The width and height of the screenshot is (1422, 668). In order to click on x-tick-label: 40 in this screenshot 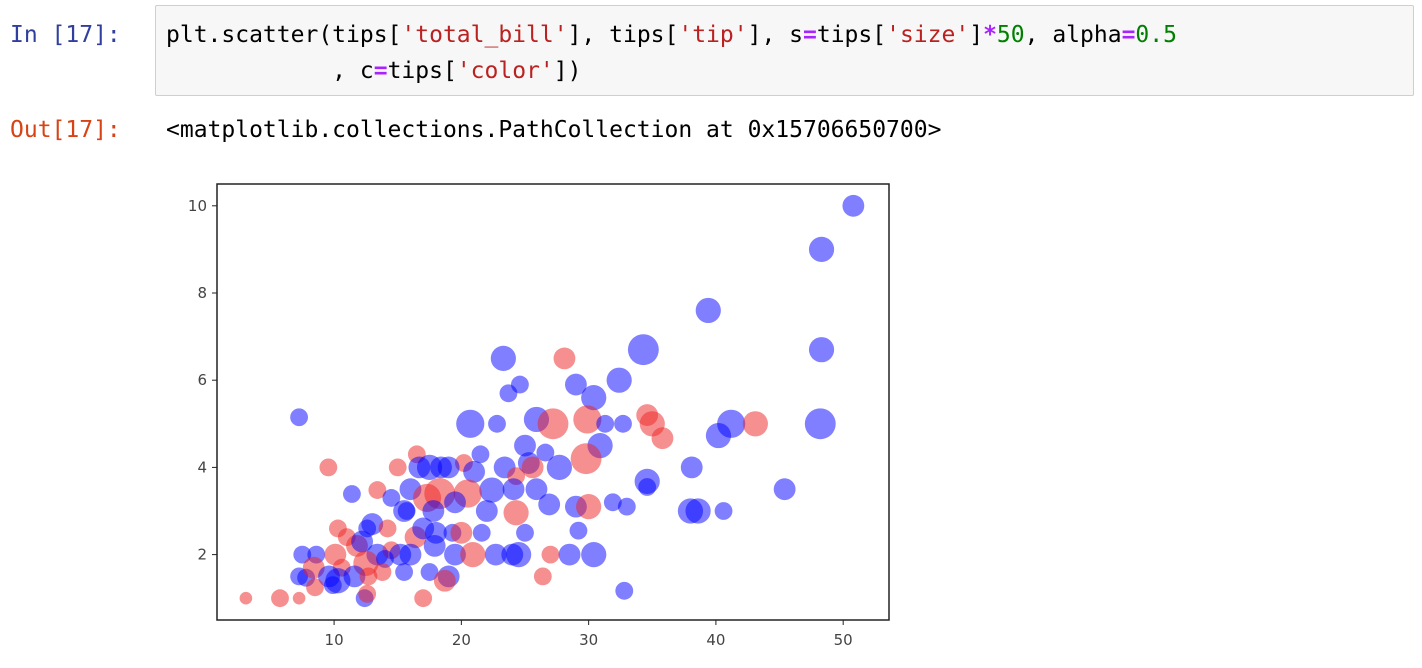, I will do `click(715, 640)`.